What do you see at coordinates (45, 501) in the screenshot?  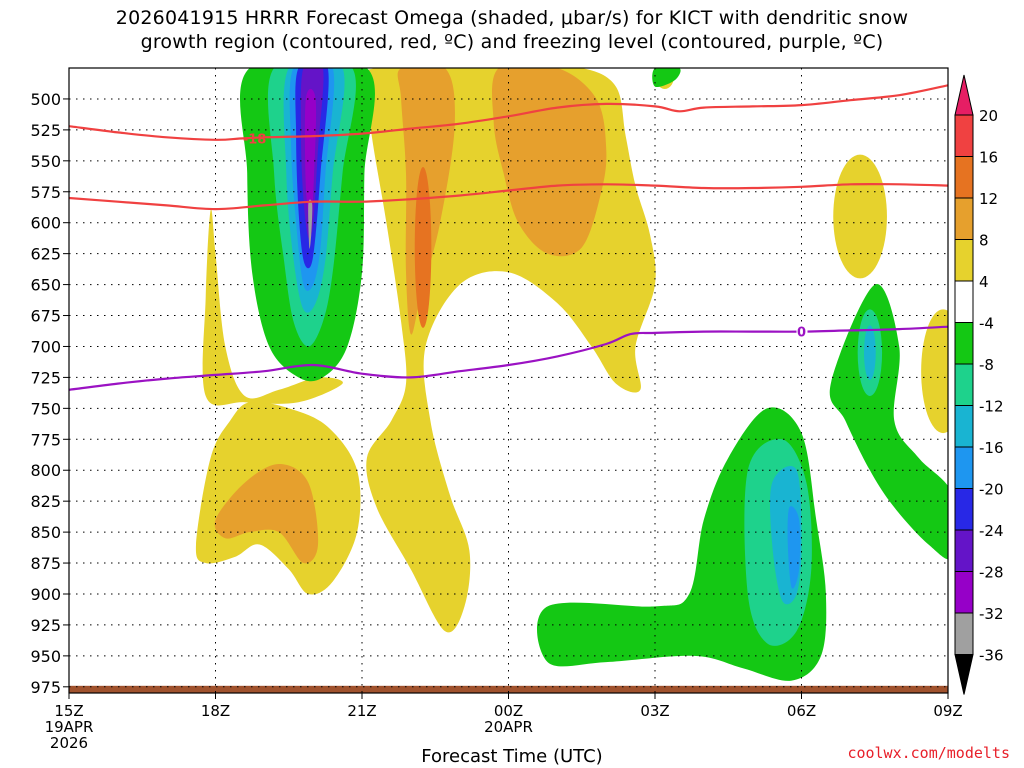 I see `y-tick-label: 825` at bounding box center [45, 501].